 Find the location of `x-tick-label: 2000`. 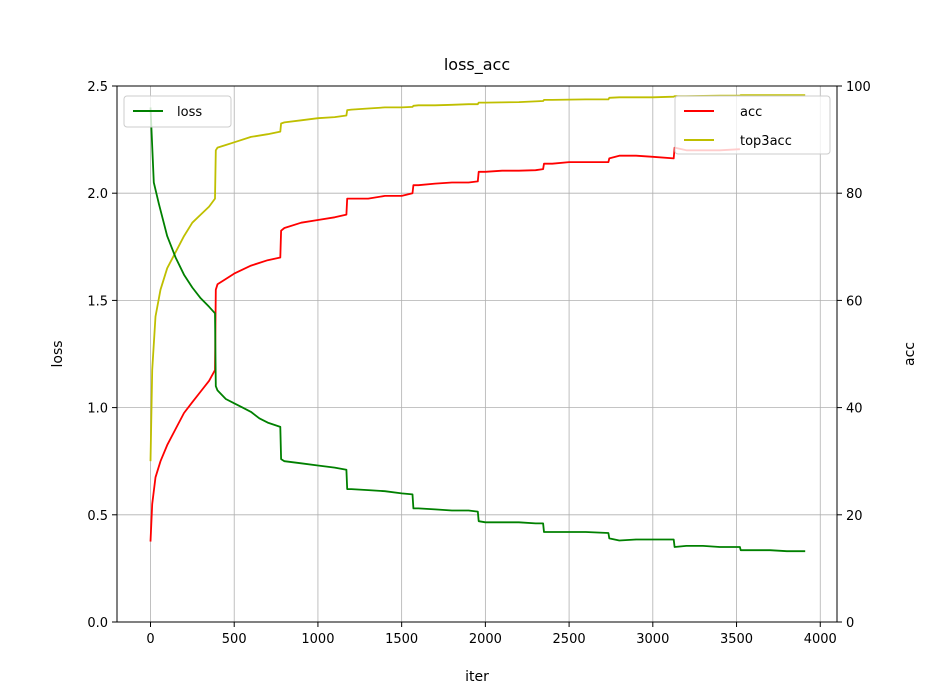

x-tick-label: 2000 is located at coordinates (485, 639).